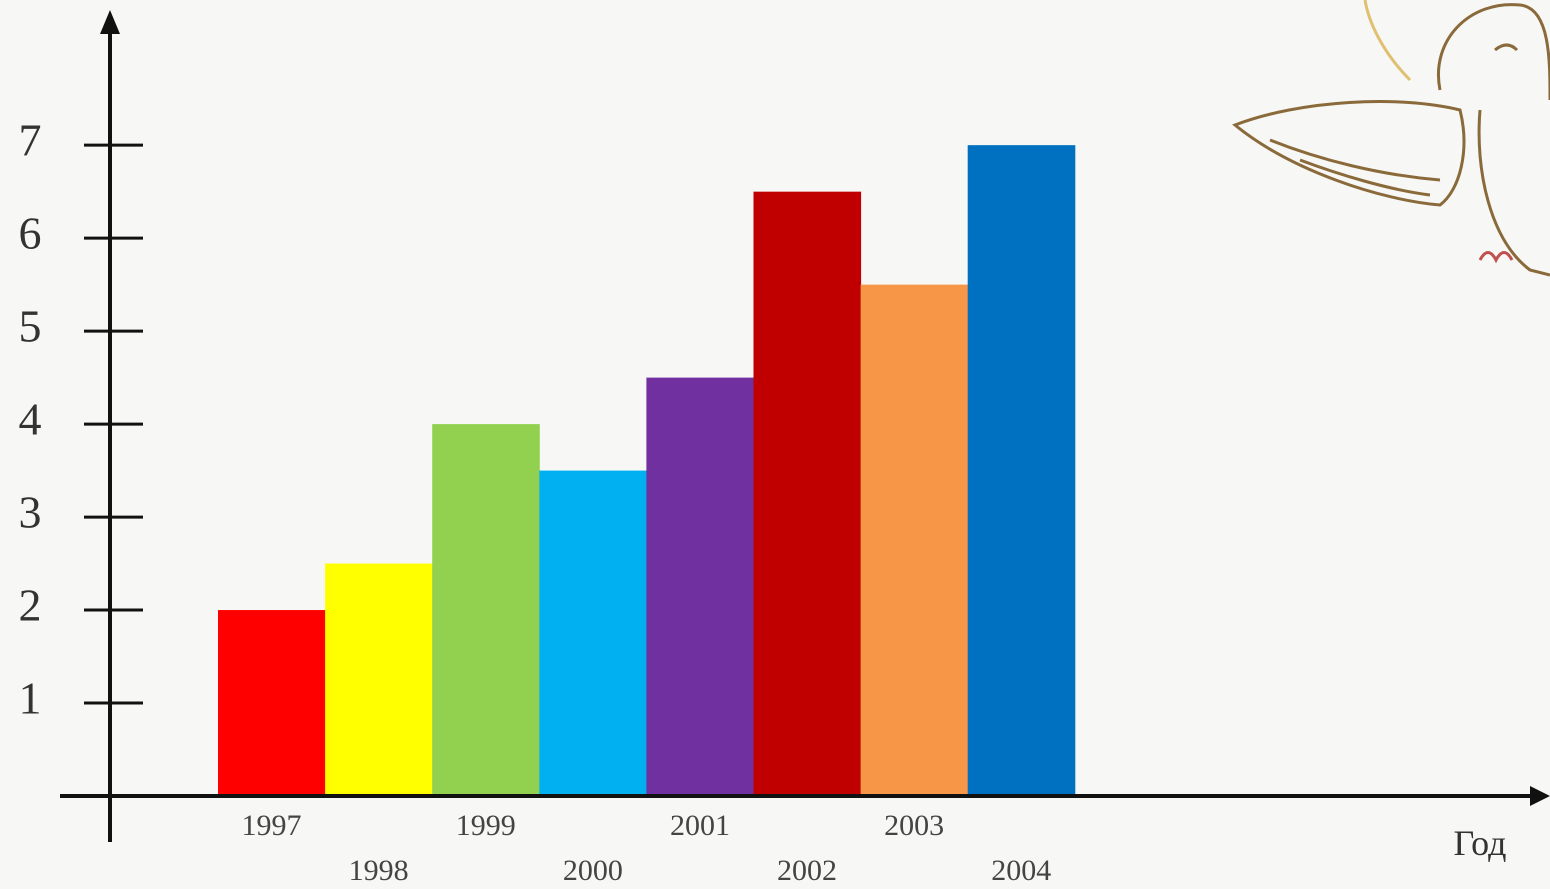 The image size is (1550, 889). What do you see at coordinates (30, 512) in the screenshot?
I see `y-tick-label: 3` at bounding box center [30, 512].